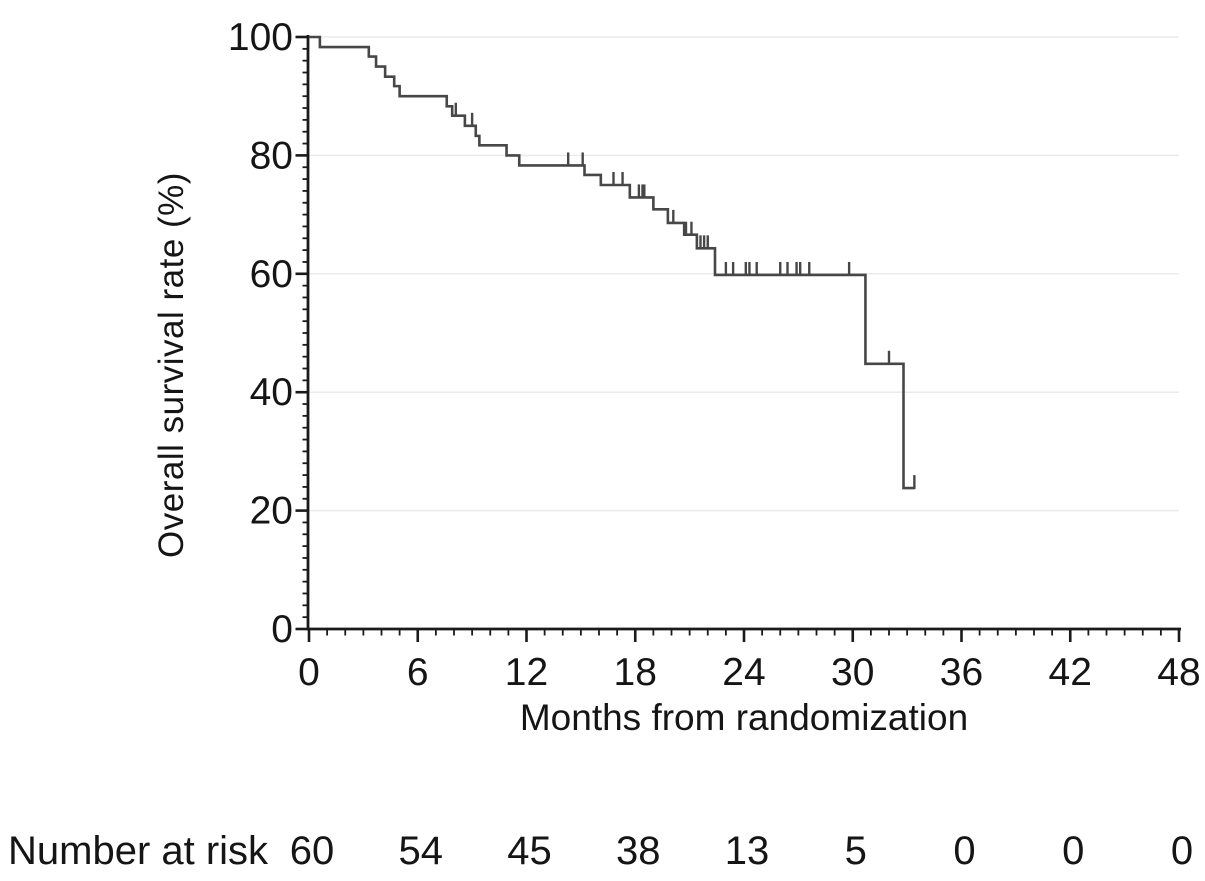  Describe the element at coordinates (1178, 672) in the screenshot. I see `x-tick-label: 48` at that location.